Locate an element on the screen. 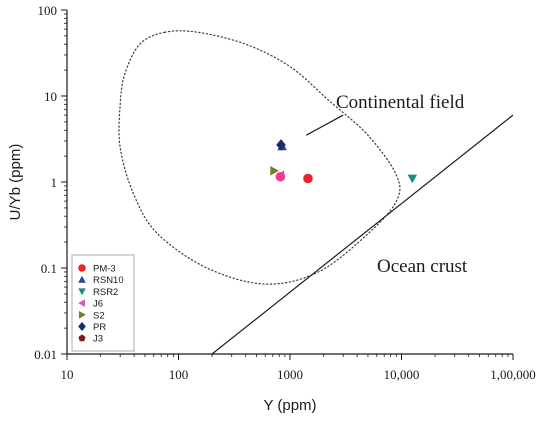 This screenshot has width=550, height=425. legend-label-pr: PR is located at coordinates (99, 327).